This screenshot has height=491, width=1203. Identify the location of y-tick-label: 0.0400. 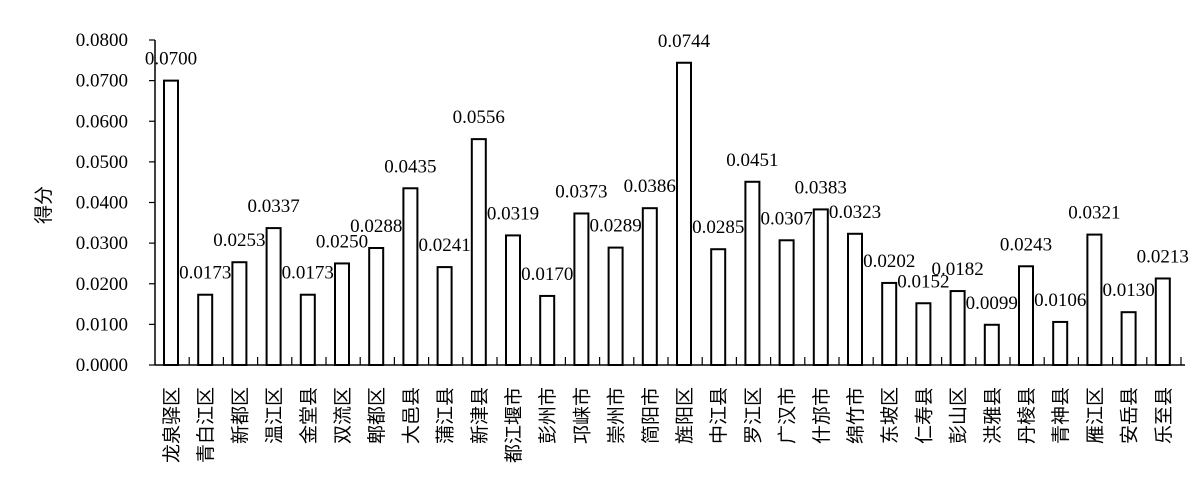
(102, 203).